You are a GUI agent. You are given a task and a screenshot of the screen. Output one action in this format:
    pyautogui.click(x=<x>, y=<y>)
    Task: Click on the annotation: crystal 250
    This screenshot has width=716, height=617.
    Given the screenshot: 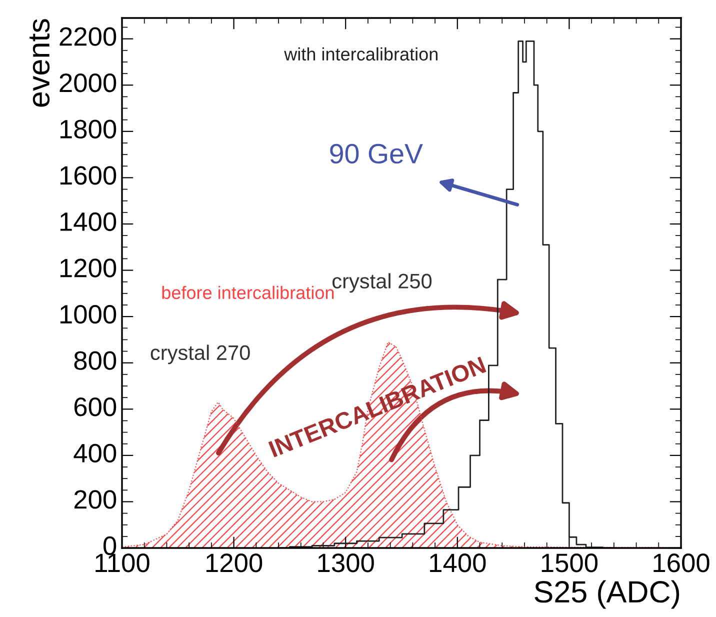 What is the action you would take?
    pyautogui.click(x=382, y=283)
    